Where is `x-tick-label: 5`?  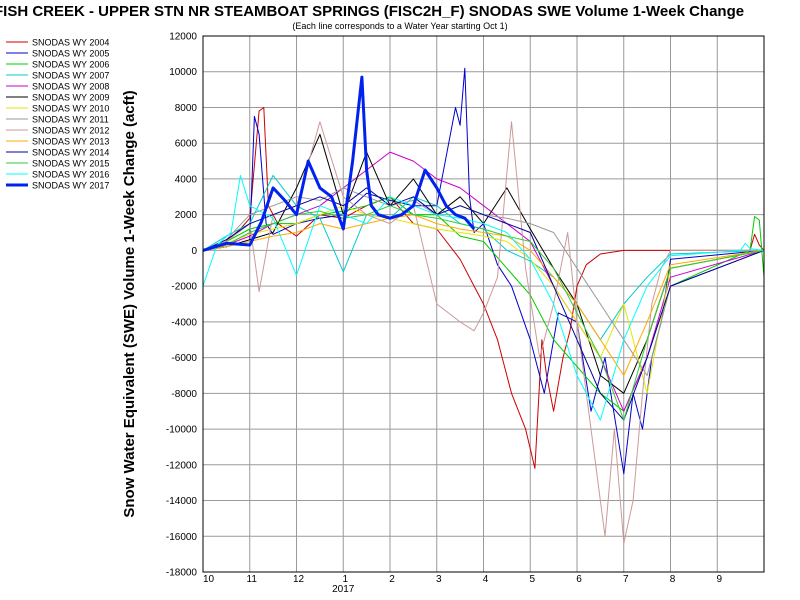 x-tick-label: 5 is located at coordinates (532, 579).